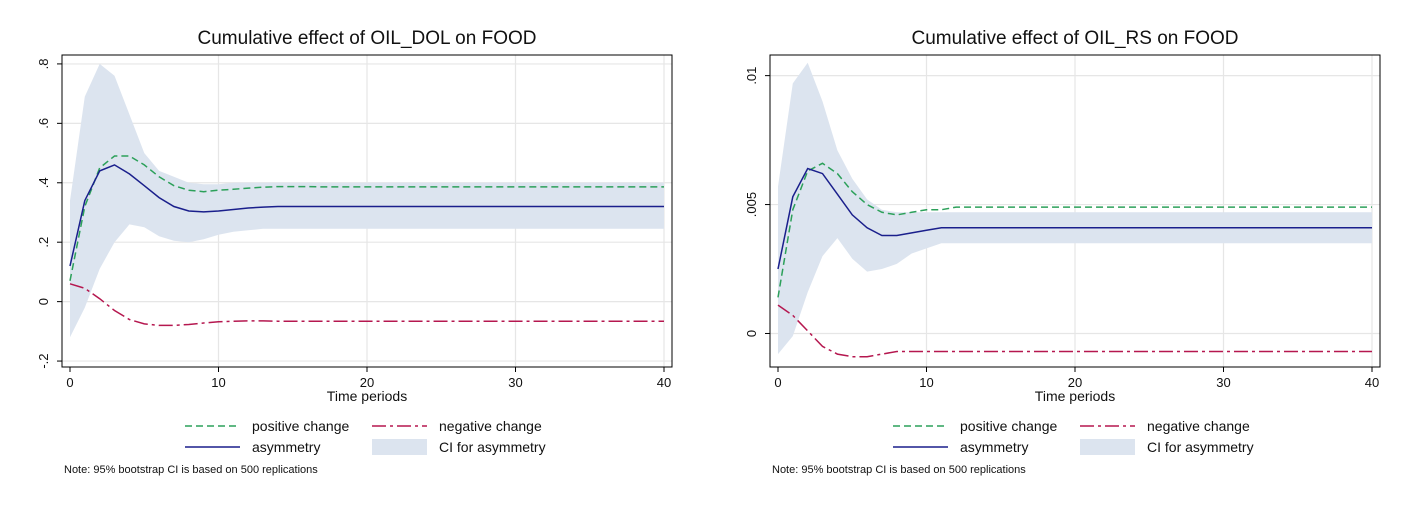 The height and width of the screenshot is (510, 1416). What do you see at coordinates (43, 63) in the screenshot?
I see `y-tick-label: .8` at bounding box center [43, 63].